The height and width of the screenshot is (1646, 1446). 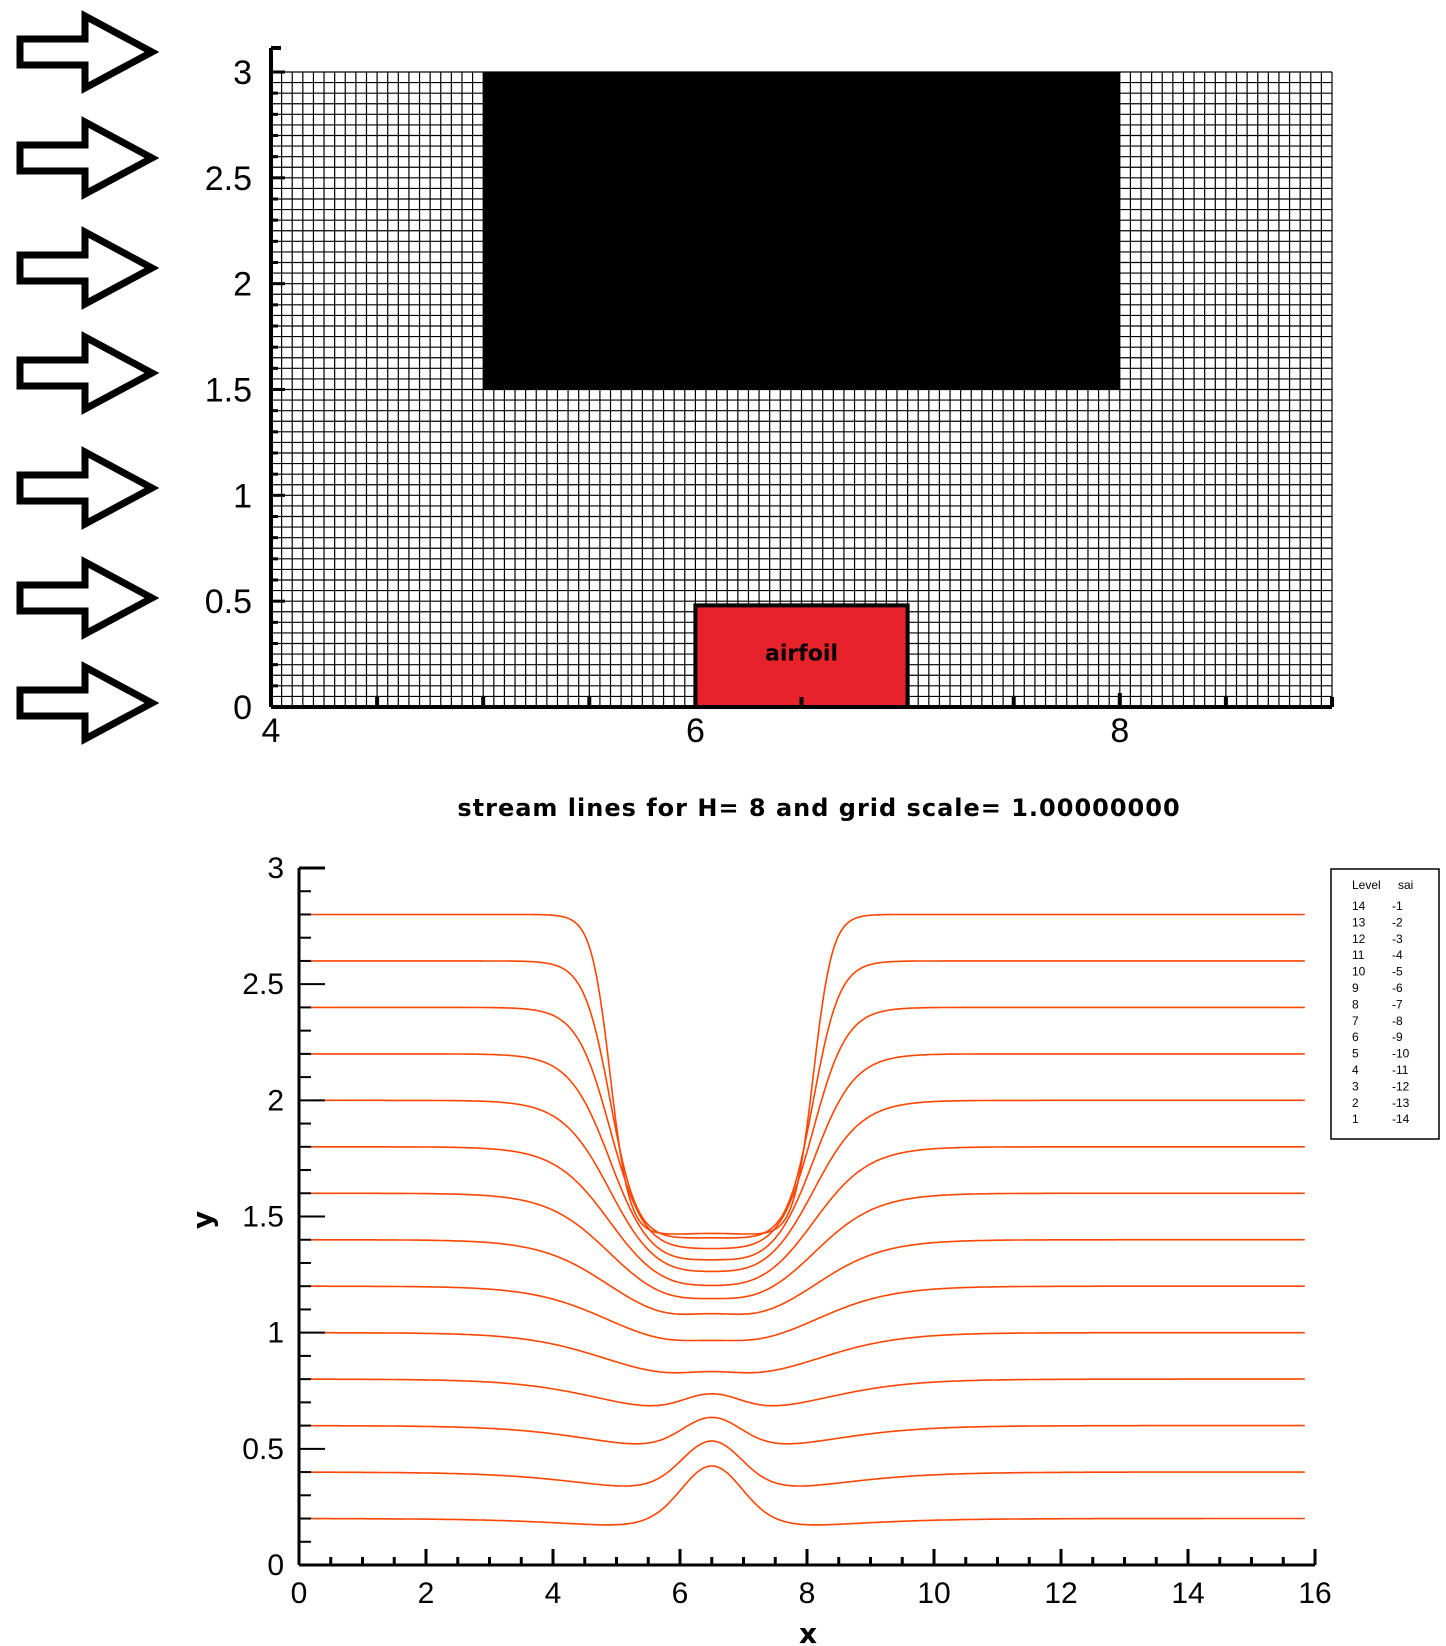 What do you see at coordinates (1401, 1119) in the screenshot?
I see `legend-sai: -14` at bounding box center [1401, 1119].